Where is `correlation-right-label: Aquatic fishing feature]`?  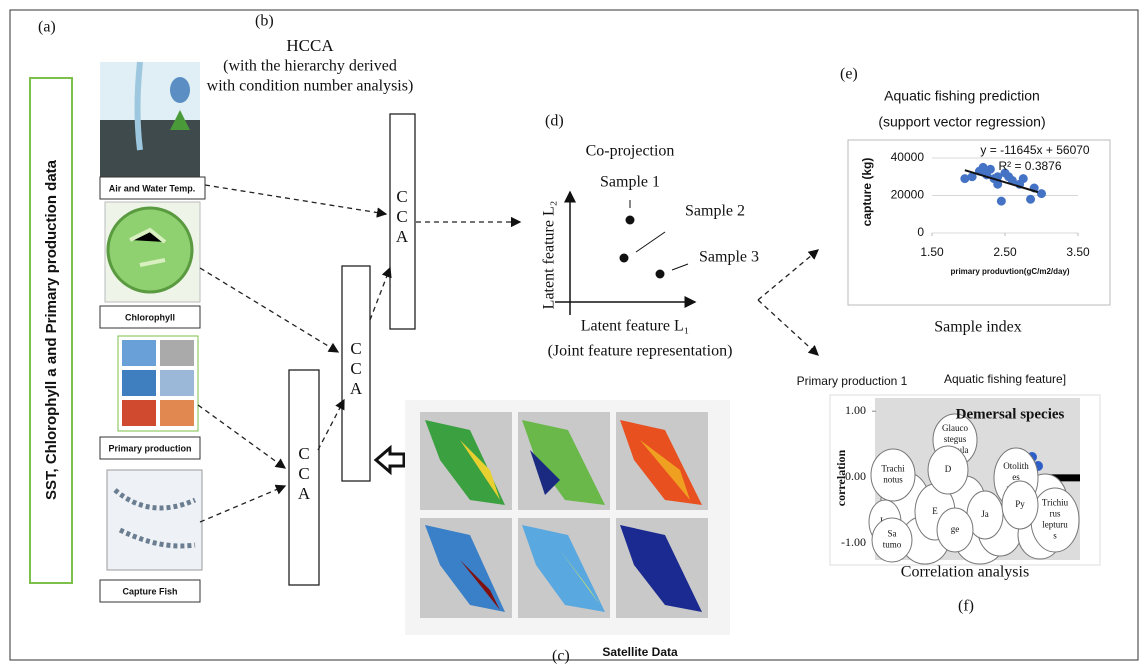
correlation-right-label: Aquatic fishing feature] is located at coordinates (1005, 379).